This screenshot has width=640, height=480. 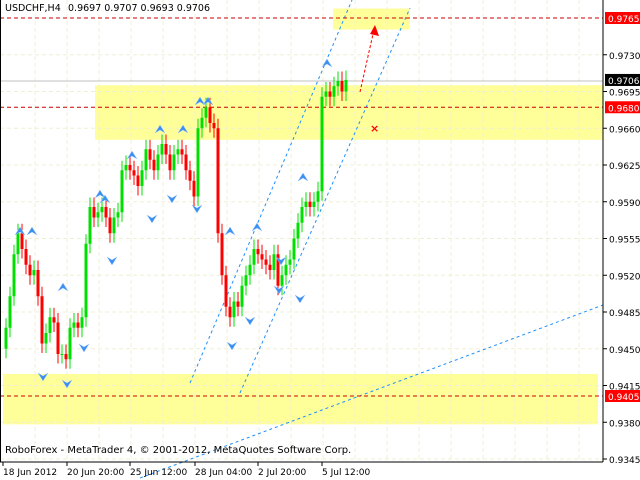 What do you see at coordinates (624, 461) in the screenshot?
I see `price-tick-label: 0.9345` at bounding box center [624, 461].